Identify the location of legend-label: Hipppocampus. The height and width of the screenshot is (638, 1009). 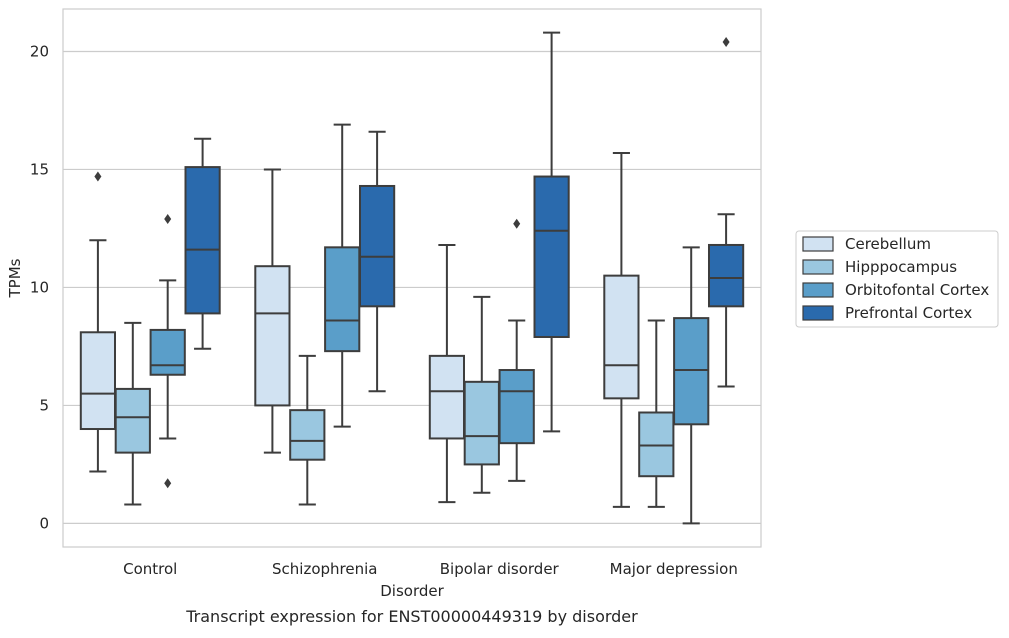
(901, 267).